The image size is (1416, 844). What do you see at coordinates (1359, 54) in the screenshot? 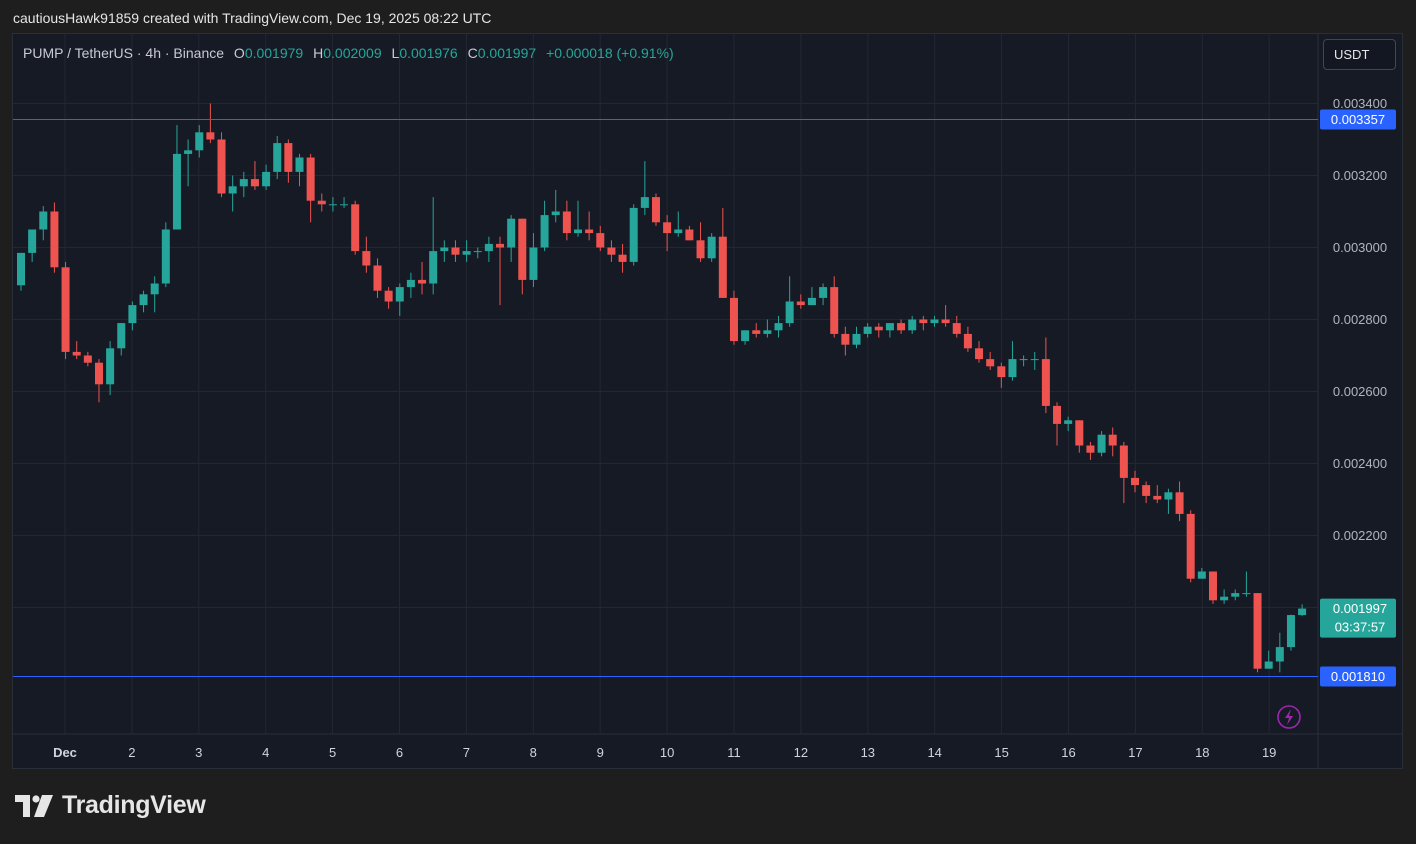
I see `currency-button: USDT` at bounding box center [1359, 54].